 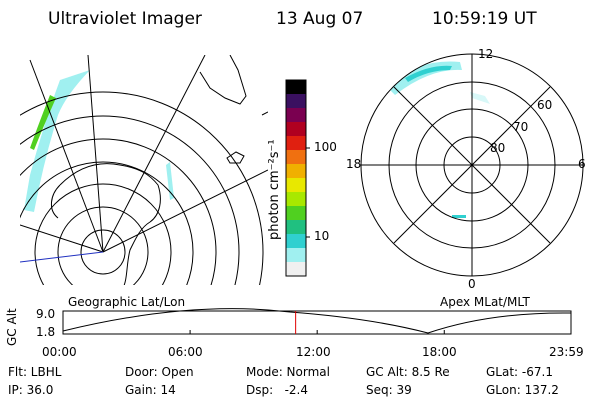 What do you see at coordinates (486, 54) in the screenshot?
I see `mlt-label-12: 12` at bounding box center [486, 54].